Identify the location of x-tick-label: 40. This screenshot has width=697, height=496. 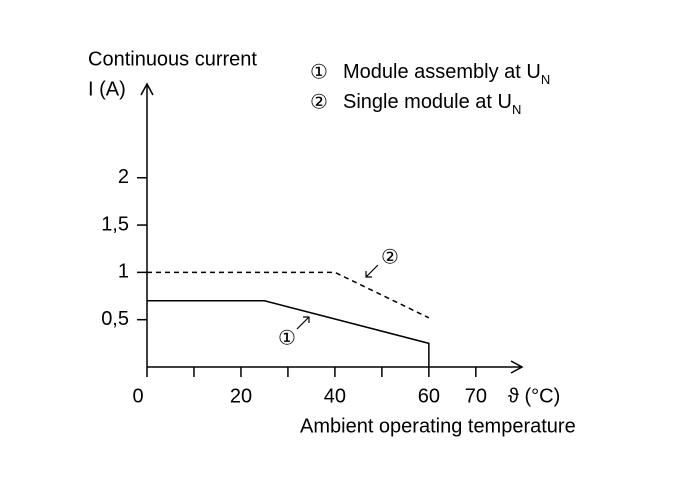
(335, 396).